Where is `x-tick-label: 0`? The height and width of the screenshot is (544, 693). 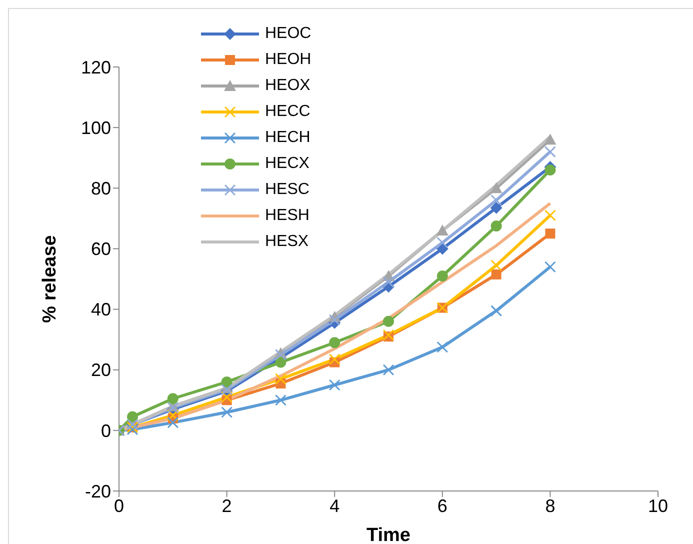
x-tick-label: 0 is located at coordinates (119, 506).